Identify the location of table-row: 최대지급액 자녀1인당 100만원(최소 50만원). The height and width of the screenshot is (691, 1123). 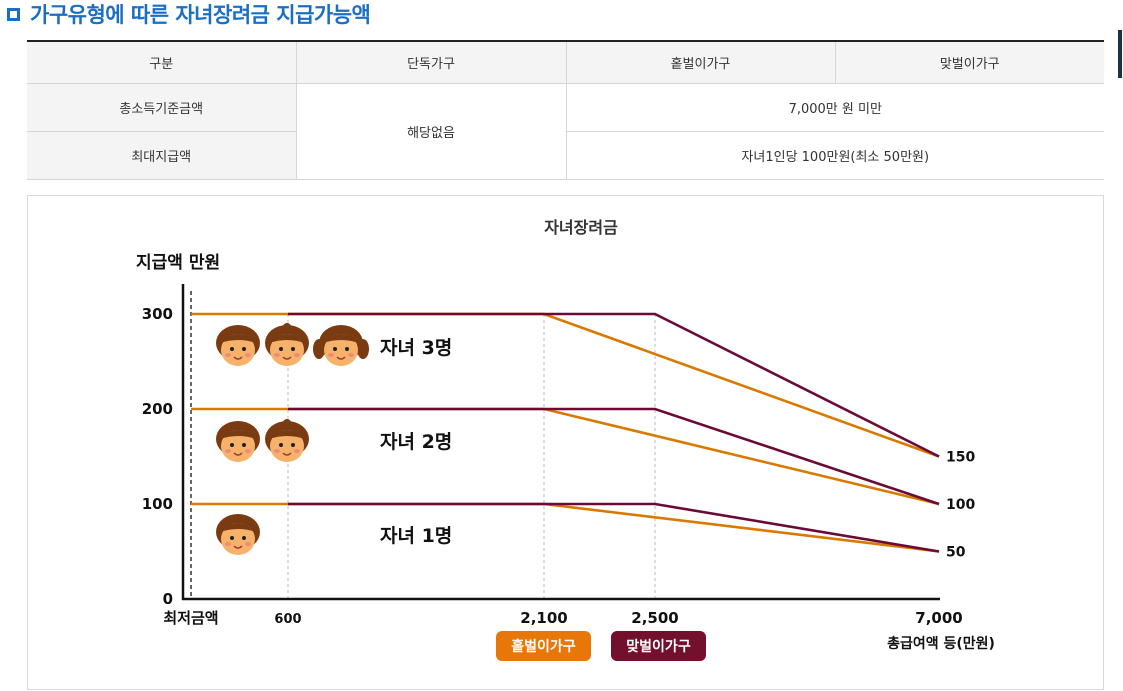
(565, 155).